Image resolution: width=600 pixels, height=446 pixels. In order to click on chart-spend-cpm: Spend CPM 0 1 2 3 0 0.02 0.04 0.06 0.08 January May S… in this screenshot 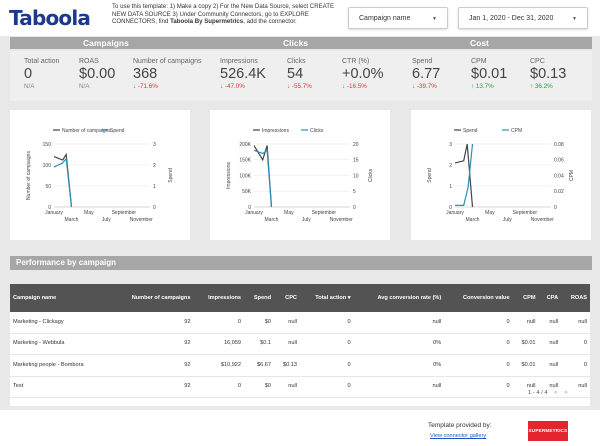, I will do `click(501, 175)`.